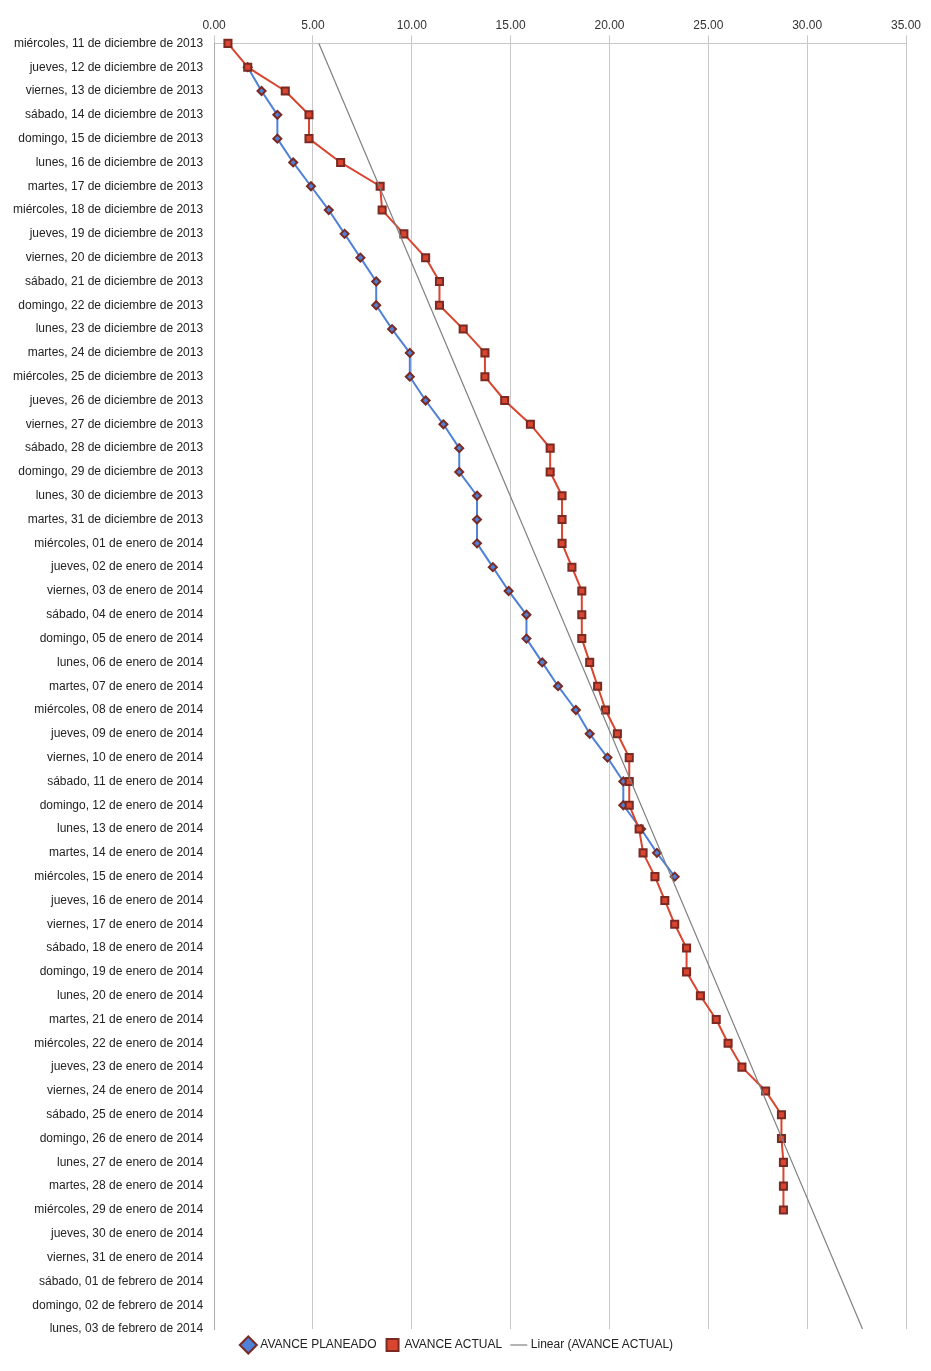 Image resolution: width=931 pixels, height=1371 pixels. I want to click on y-tick-label: sábado, 25 de enero de 2014, so click(125, 1114).